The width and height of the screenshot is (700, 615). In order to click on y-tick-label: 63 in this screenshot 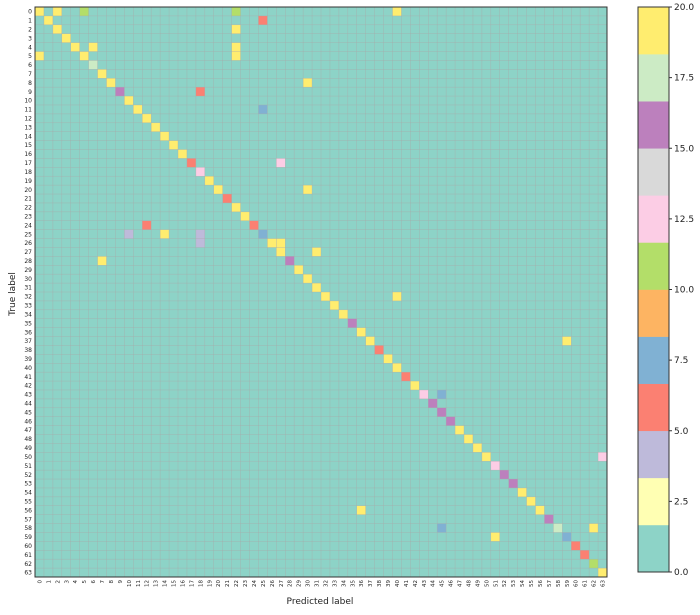, I will do `click(28, 573)`.